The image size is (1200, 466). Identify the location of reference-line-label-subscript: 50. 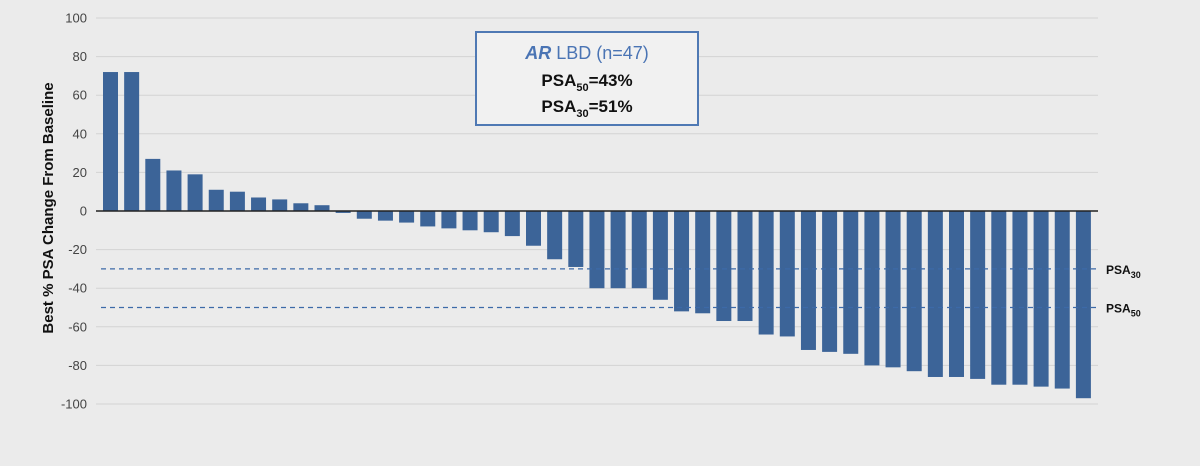
(1136, 314).